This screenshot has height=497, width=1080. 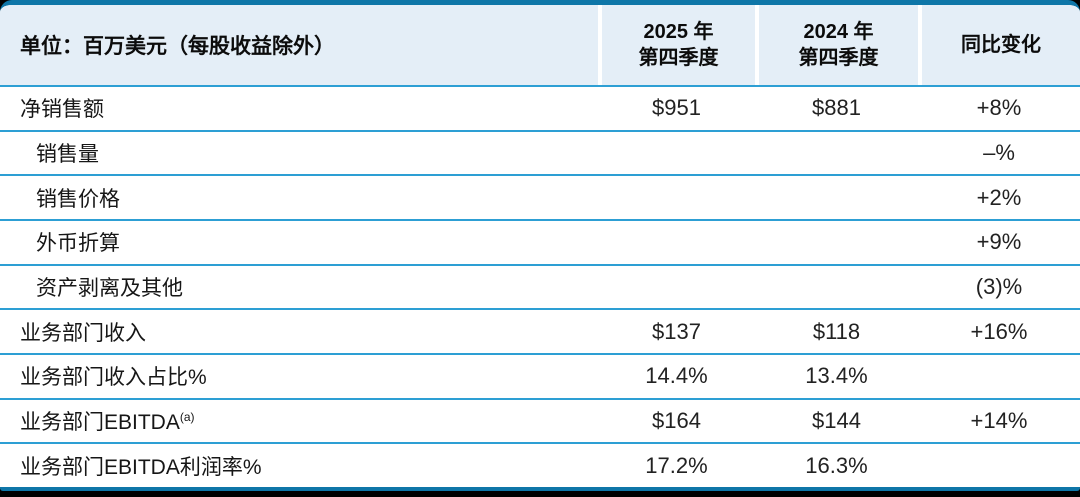 I want to click on row-label: 资产剥离及其他, so click(x=299, y=287).